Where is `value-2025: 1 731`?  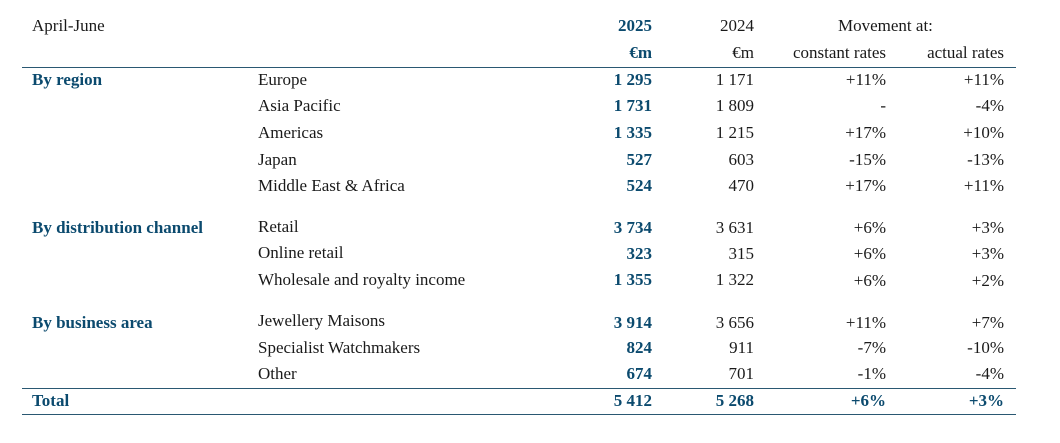
value-2025: 1 731 is located at coordinates (632, 105).